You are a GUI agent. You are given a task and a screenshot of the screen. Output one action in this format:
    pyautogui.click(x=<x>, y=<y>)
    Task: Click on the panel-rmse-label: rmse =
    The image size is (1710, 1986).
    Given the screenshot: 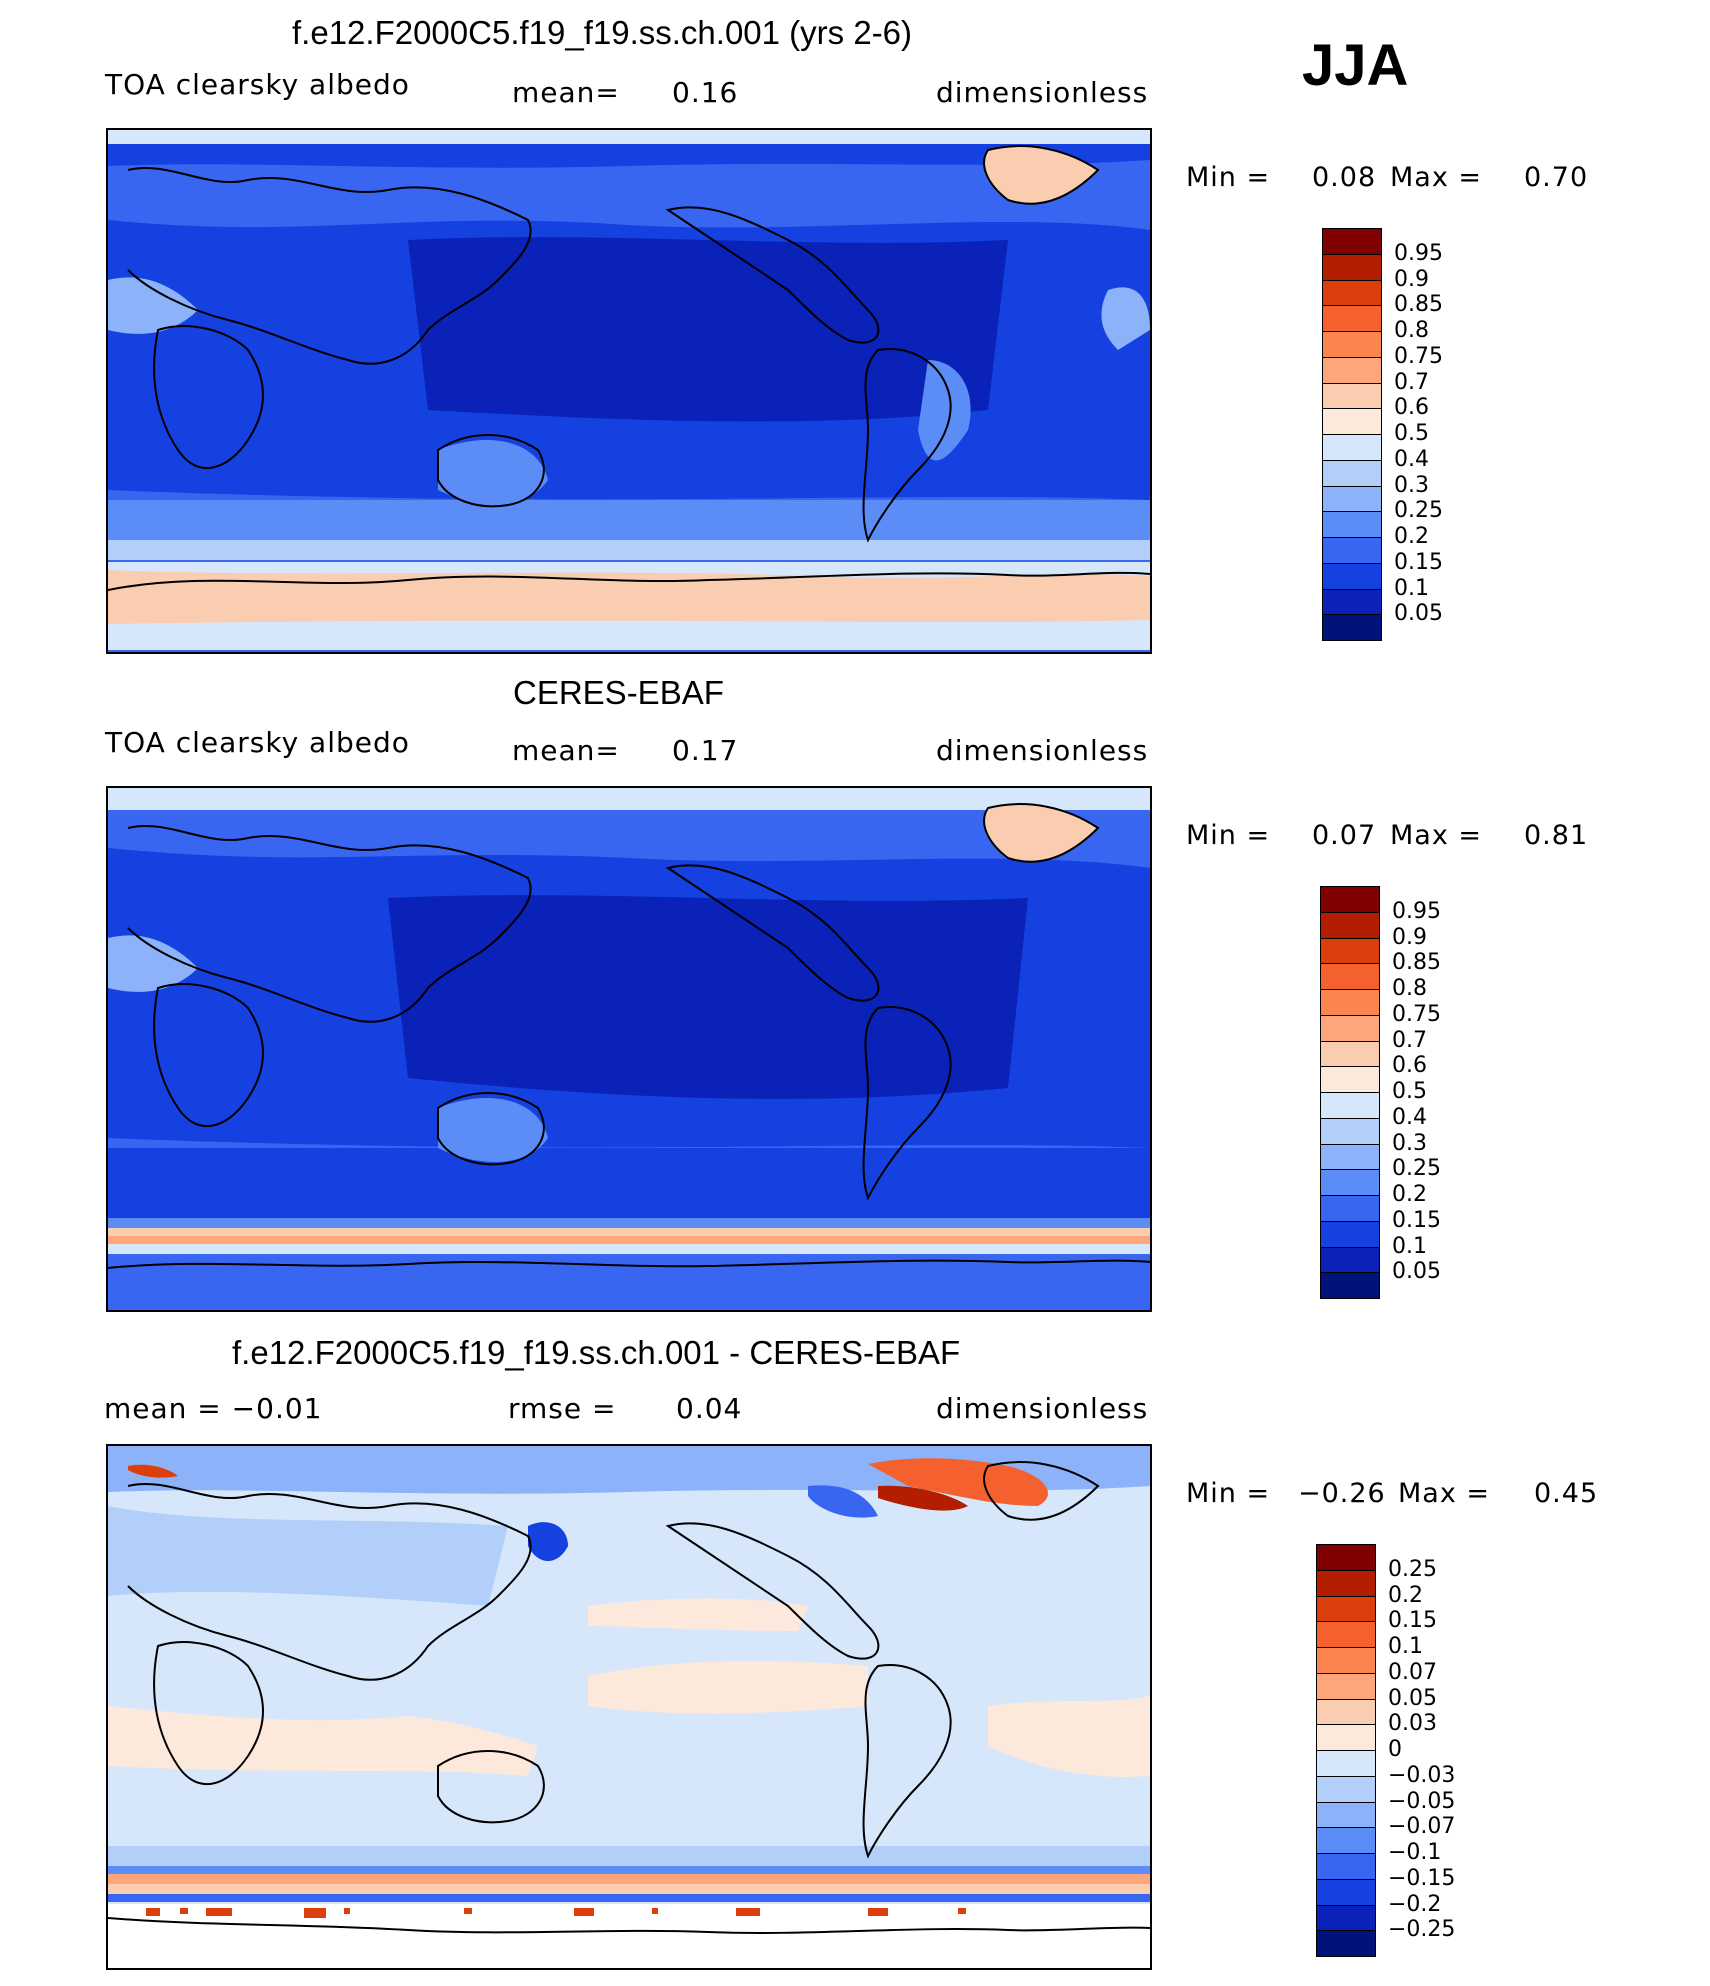 What is the action you would take?
    pyautogui.click(x=562, y=1408)
    